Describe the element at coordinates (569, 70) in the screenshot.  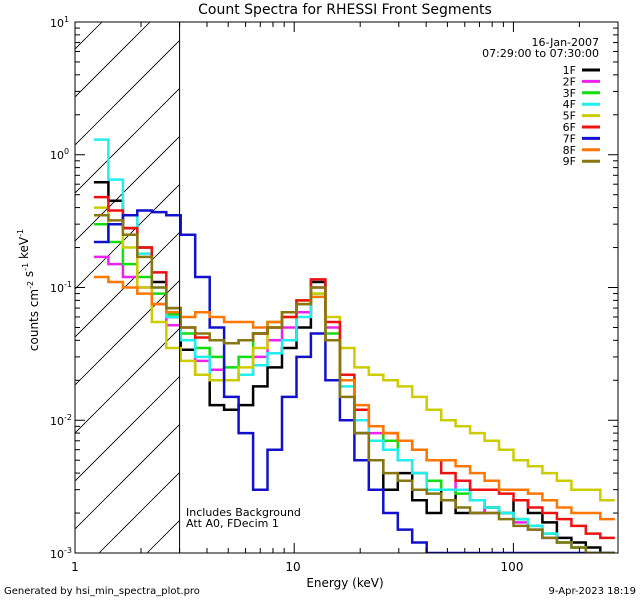
I see `legend-label: 1F` at that location.